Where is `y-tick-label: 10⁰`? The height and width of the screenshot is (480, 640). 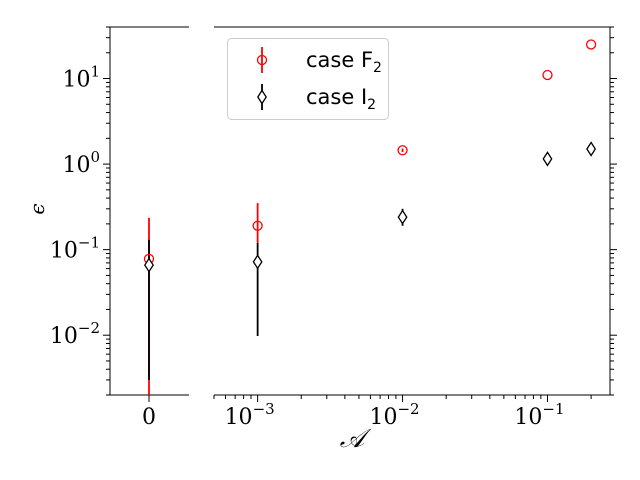 y-tick-label: 10⁰ is located at coordinates (81, 163).